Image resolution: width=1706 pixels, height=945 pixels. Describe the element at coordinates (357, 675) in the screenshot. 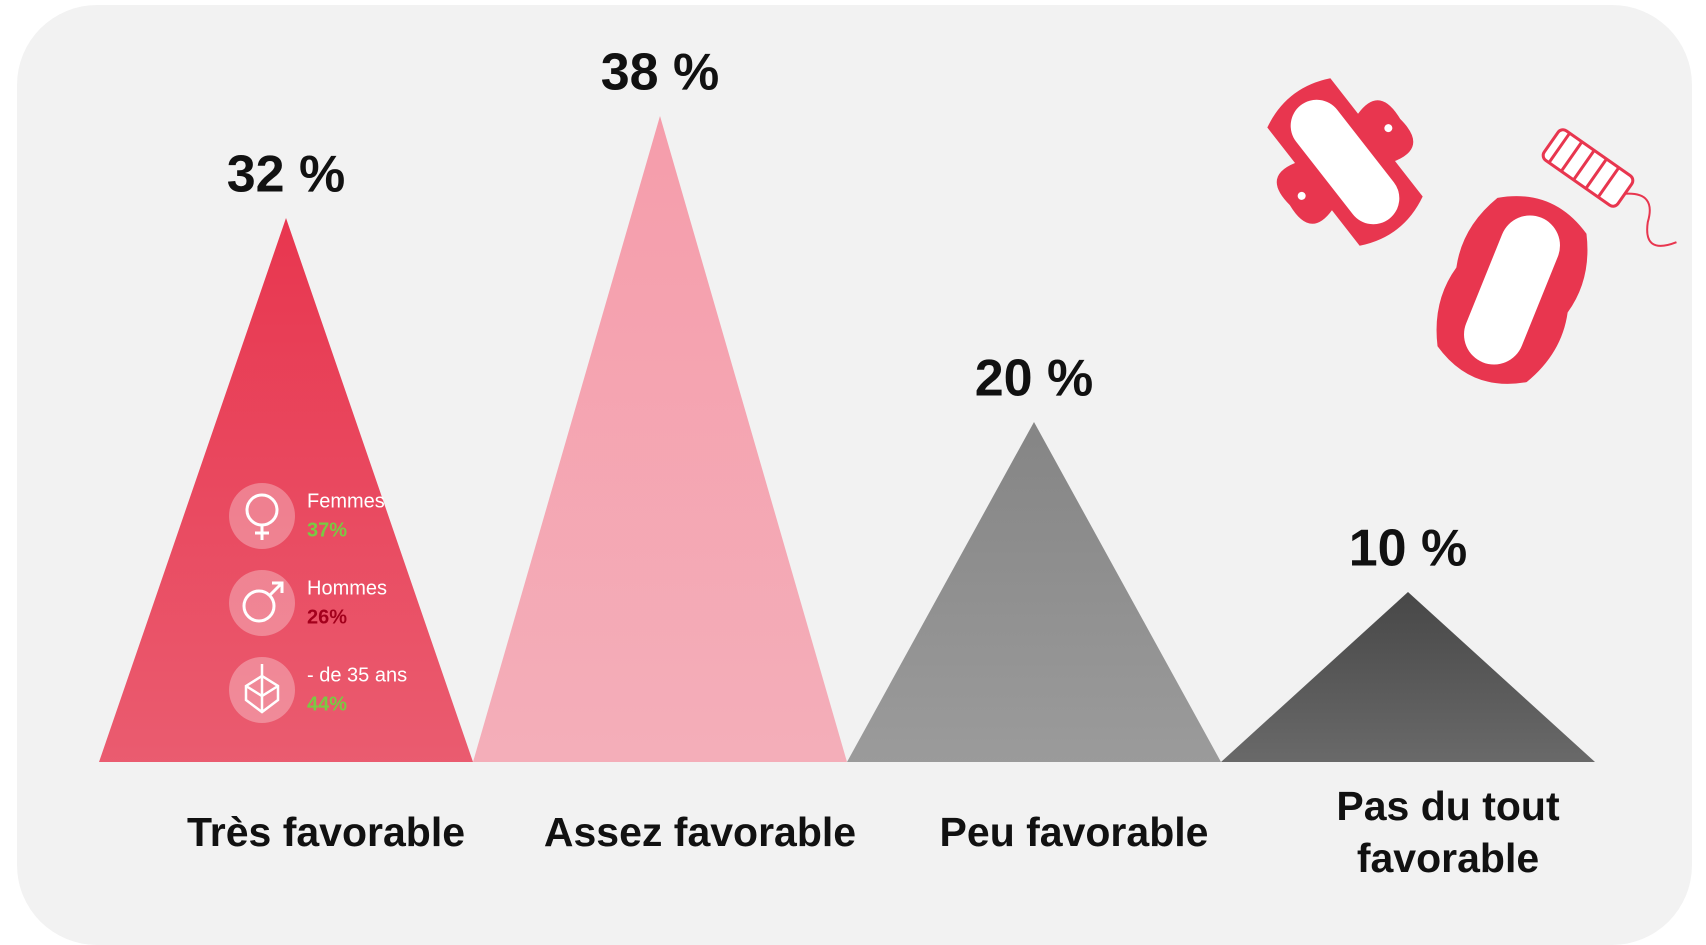

I see `annotation-label: - de 35 ans` at that location.